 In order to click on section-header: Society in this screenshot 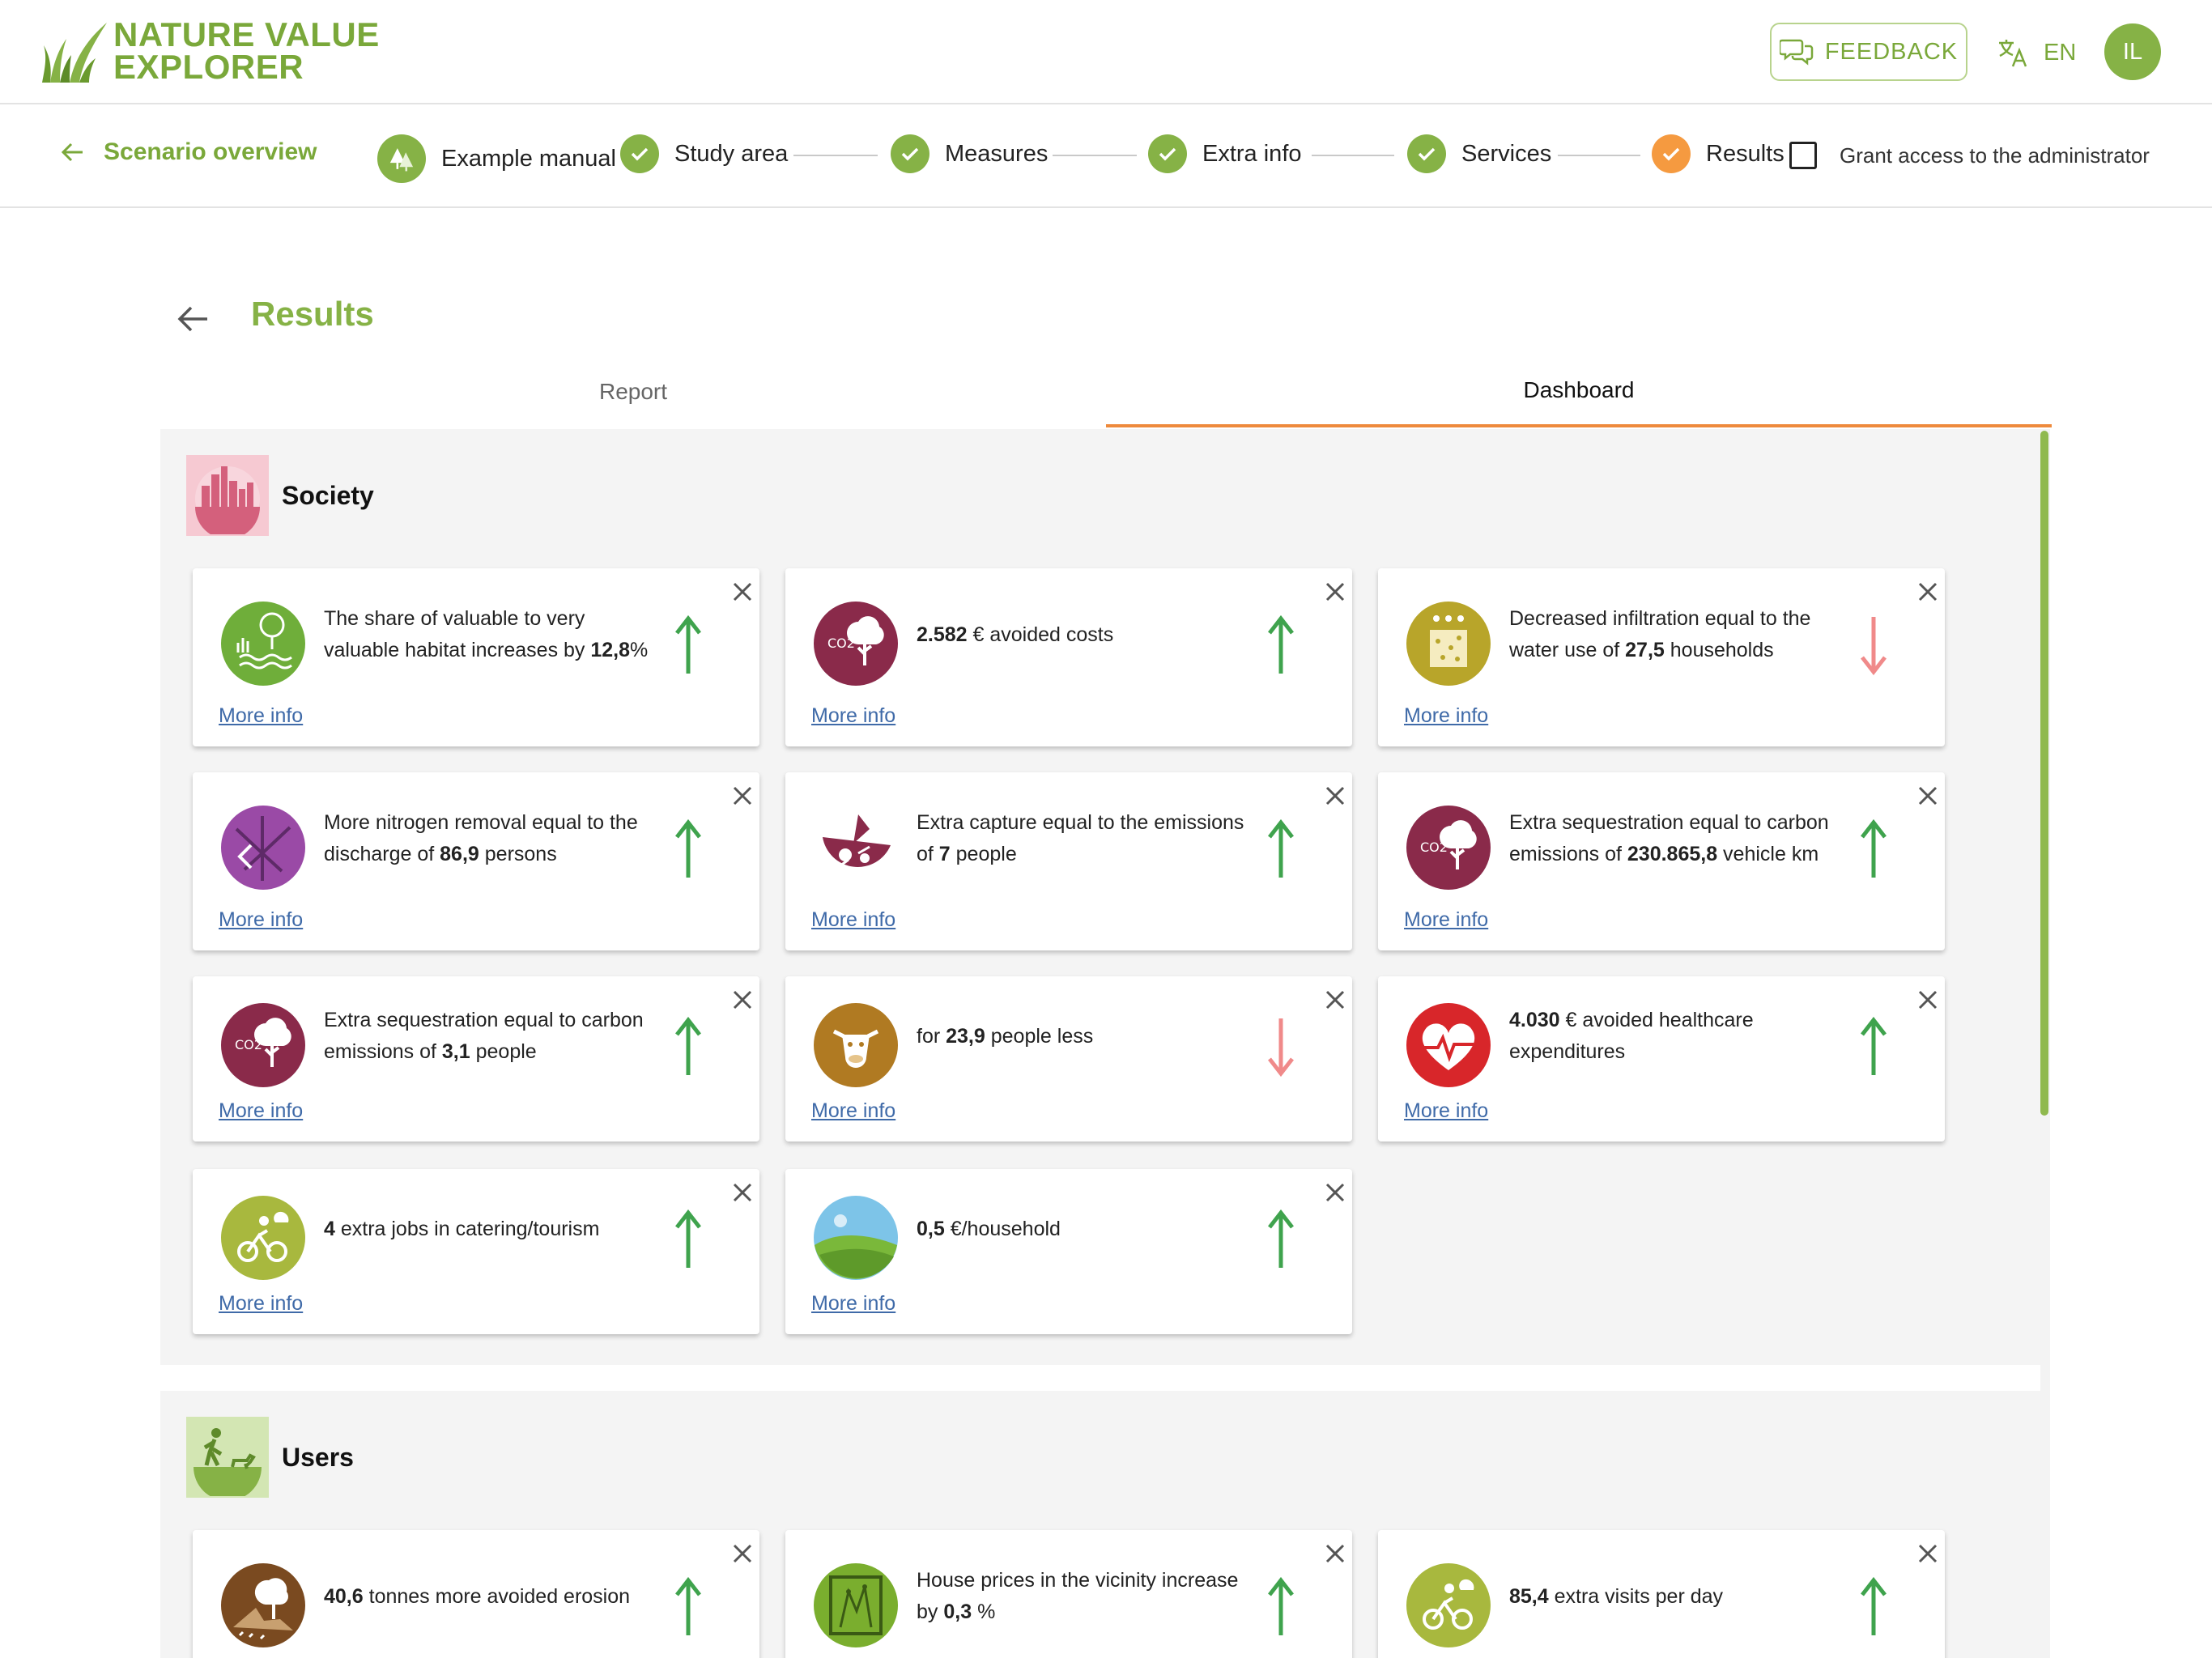, I will do `click(280, 495)`.